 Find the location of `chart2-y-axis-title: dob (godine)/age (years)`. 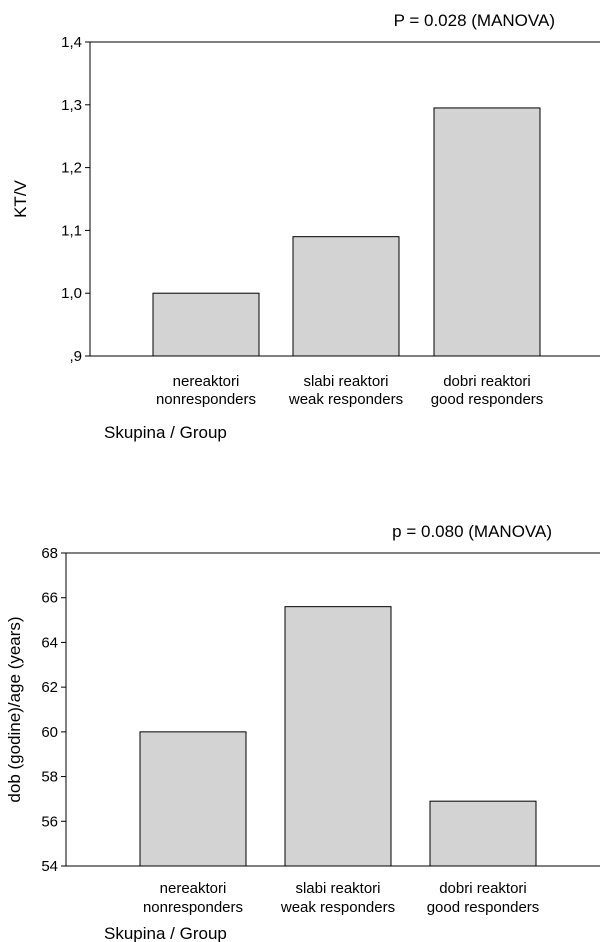

chart2-y-axis-title: dob (godine)/age (years) is located at coordinates (14, 709).